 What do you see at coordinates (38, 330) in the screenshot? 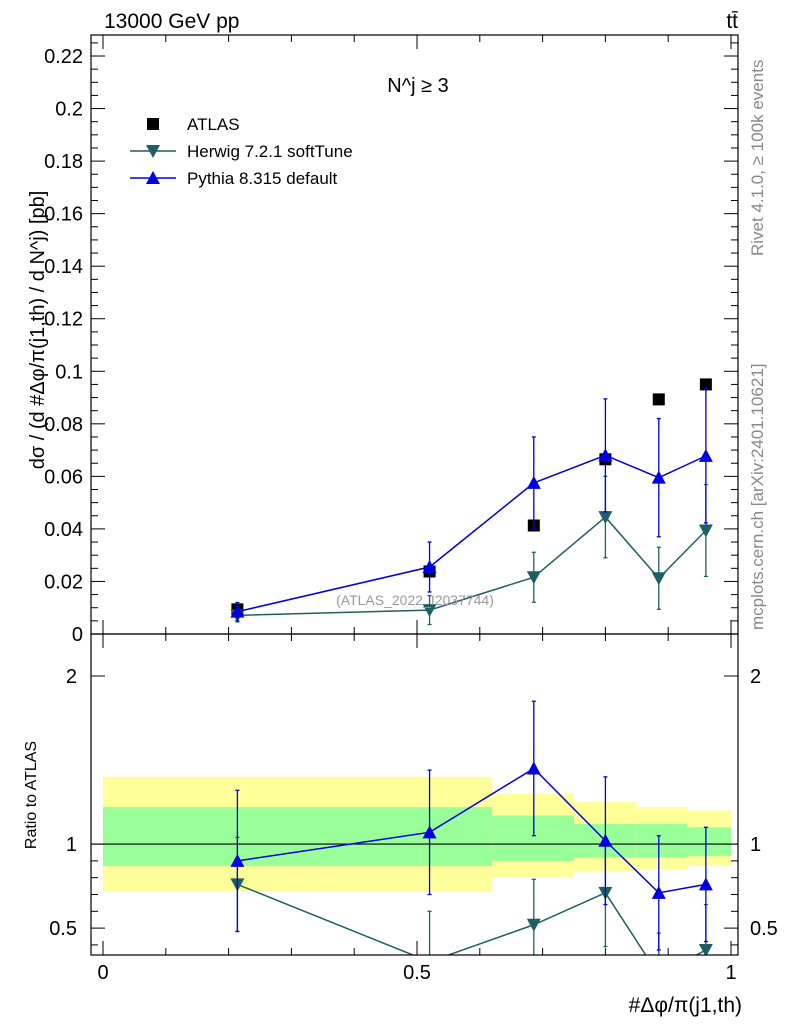
I see `main-ylabel: dσ / (d #Δφ/π(j1,th) / d N^j) [pb]` at bounding box center [38, 330].